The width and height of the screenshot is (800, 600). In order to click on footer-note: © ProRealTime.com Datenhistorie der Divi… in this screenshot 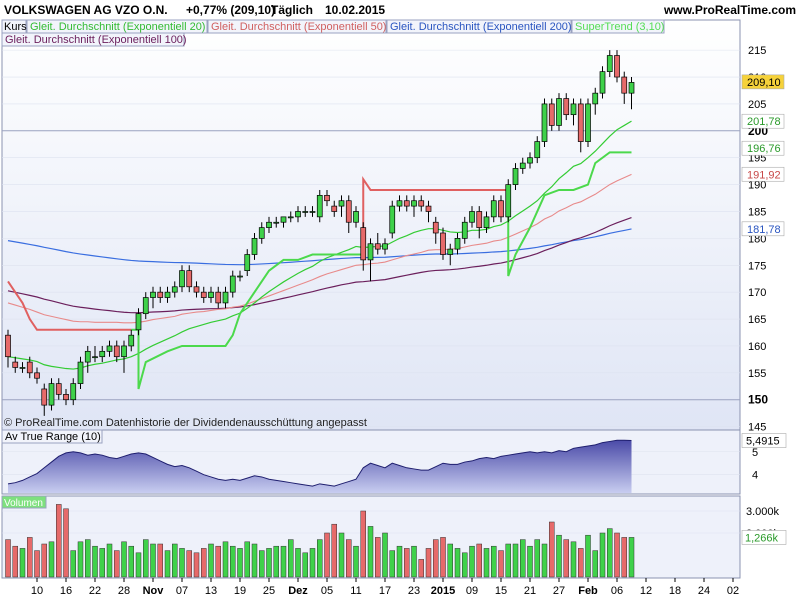, I will do `click(185, 423)`.